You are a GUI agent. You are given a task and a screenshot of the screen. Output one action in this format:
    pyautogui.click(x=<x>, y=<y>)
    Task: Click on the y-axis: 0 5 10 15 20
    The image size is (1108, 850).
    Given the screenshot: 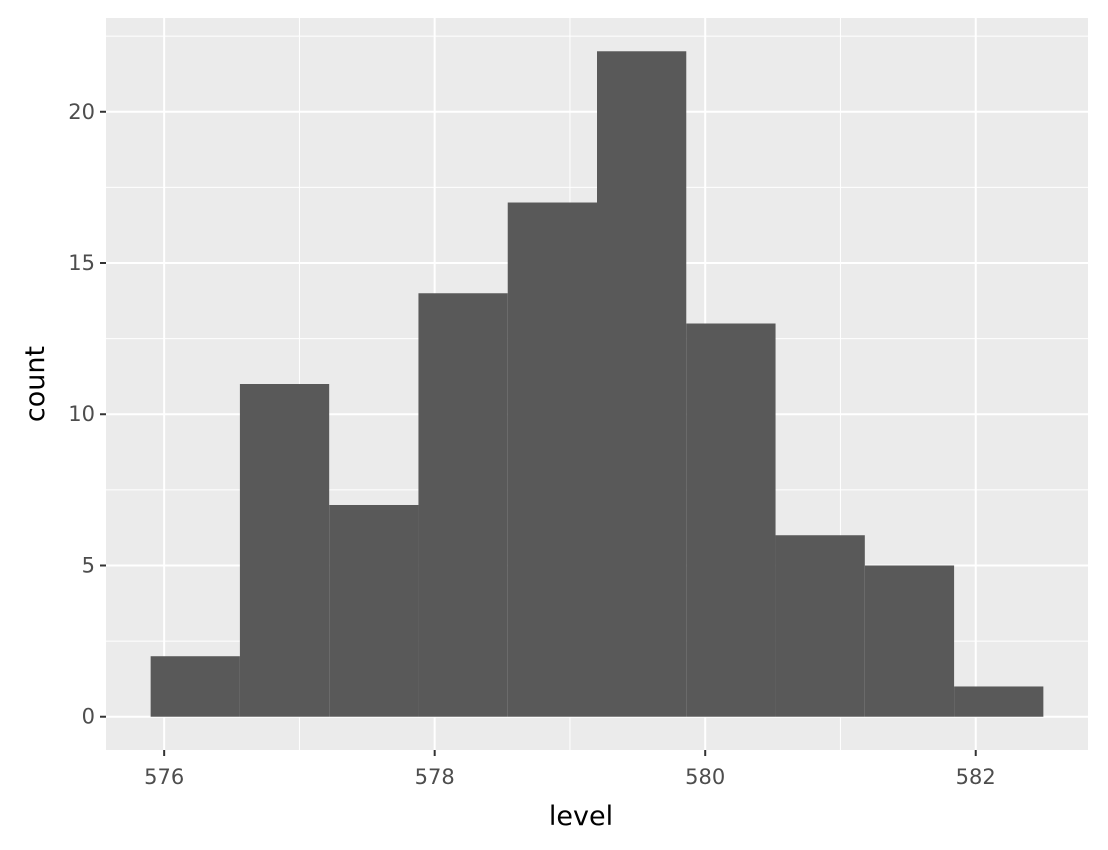 What is the action you would take?
    pyautogui.click(x=87, y=414)
    